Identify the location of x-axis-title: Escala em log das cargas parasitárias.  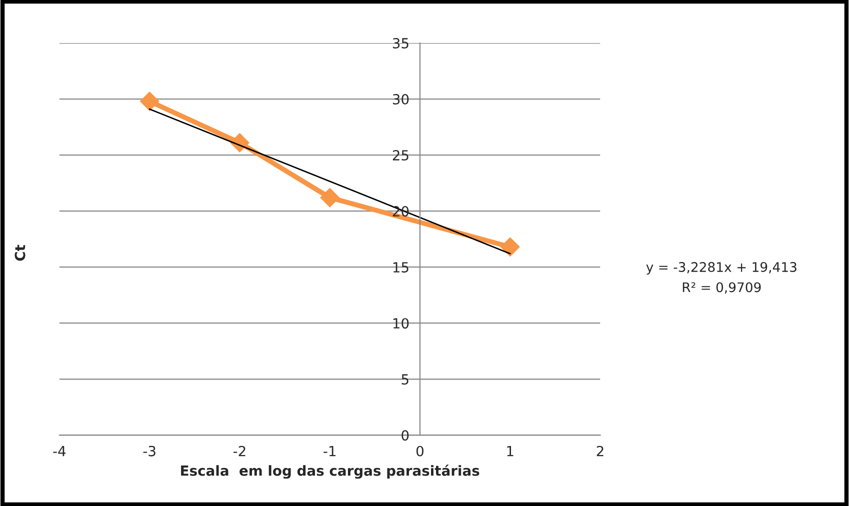
(330, 471).